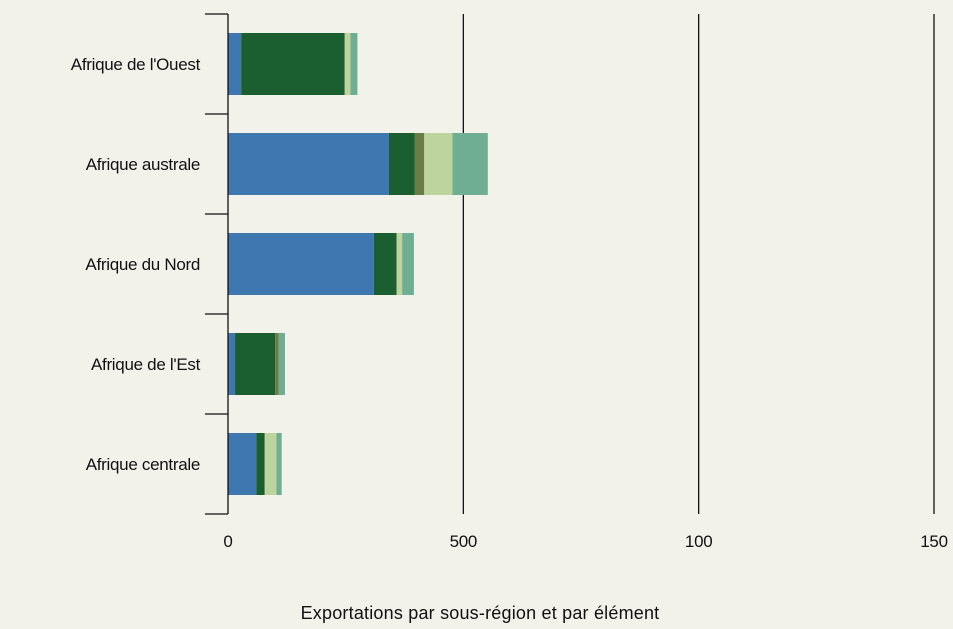  Describe the element at coordinates (933, 541) in the screenshot. I see `x-tick-label: 150` at that location.